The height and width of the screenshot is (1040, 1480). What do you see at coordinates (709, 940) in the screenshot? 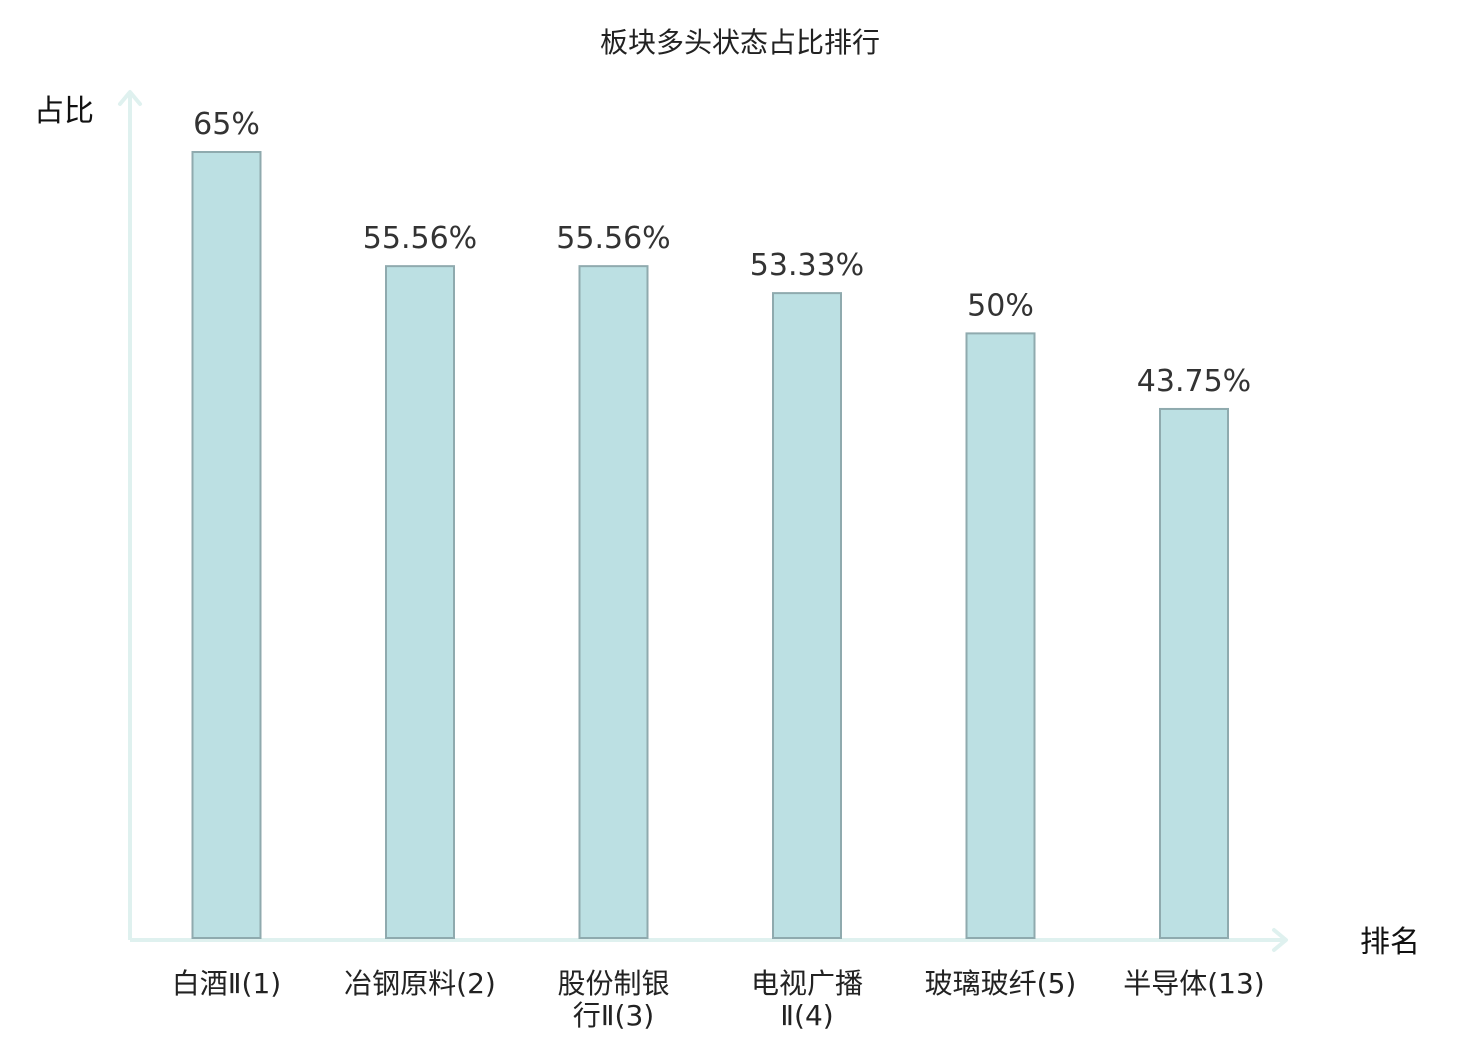
I see `x-axis` at bounding box center [709, 940].